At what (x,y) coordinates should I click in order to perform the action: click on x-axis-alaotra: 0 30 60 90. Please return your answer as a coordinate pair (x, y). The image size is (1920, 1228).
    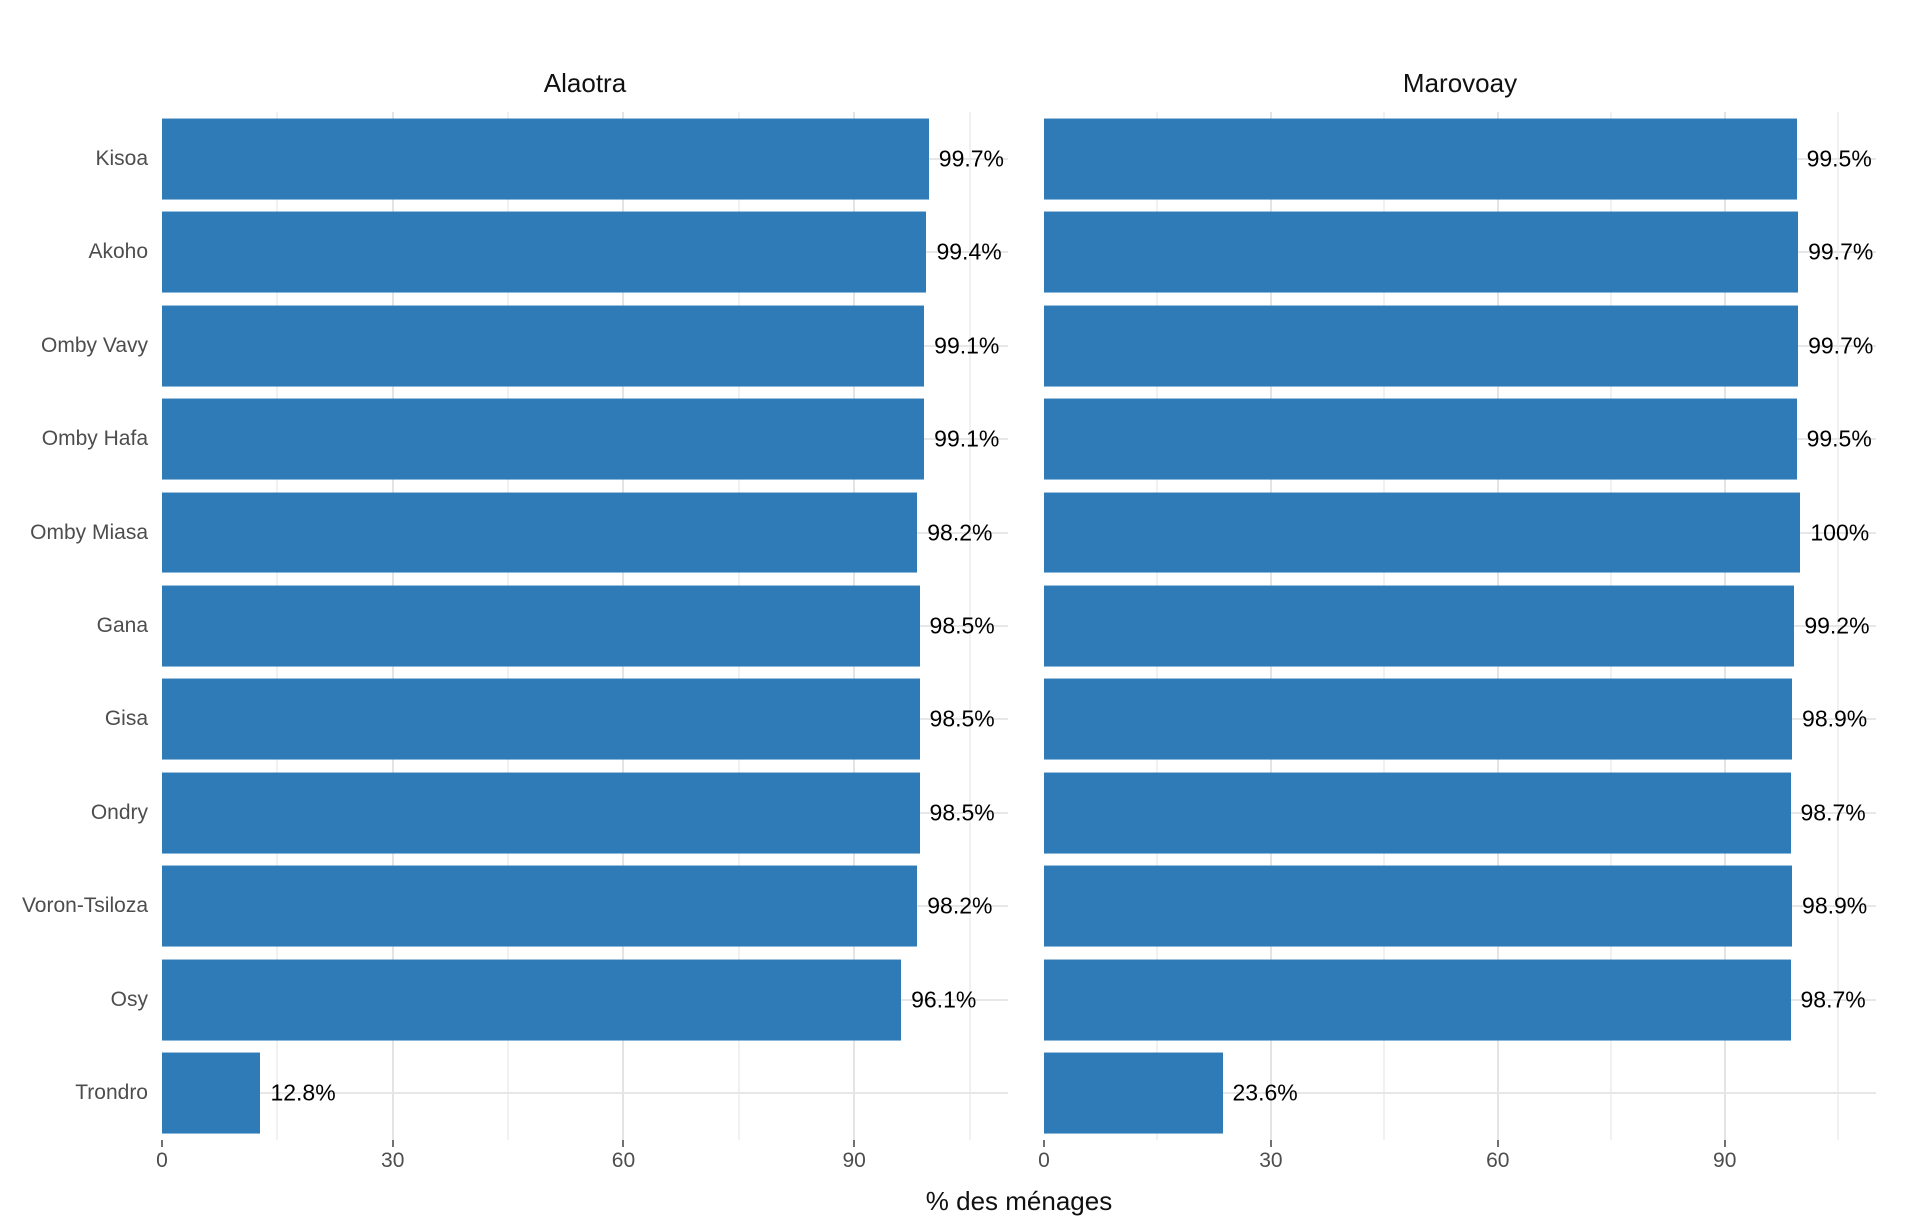
    Looking at the image, I should click on (582, 1161).